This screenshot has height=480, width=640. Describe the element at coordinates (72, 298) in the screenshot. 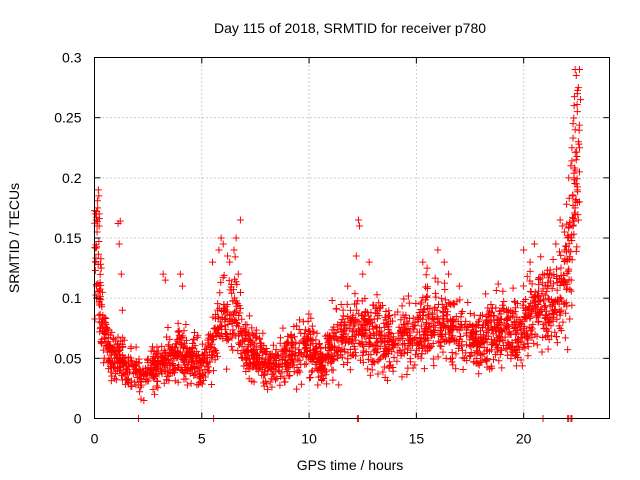

I see `y-tick-label: 0.1` at that location.